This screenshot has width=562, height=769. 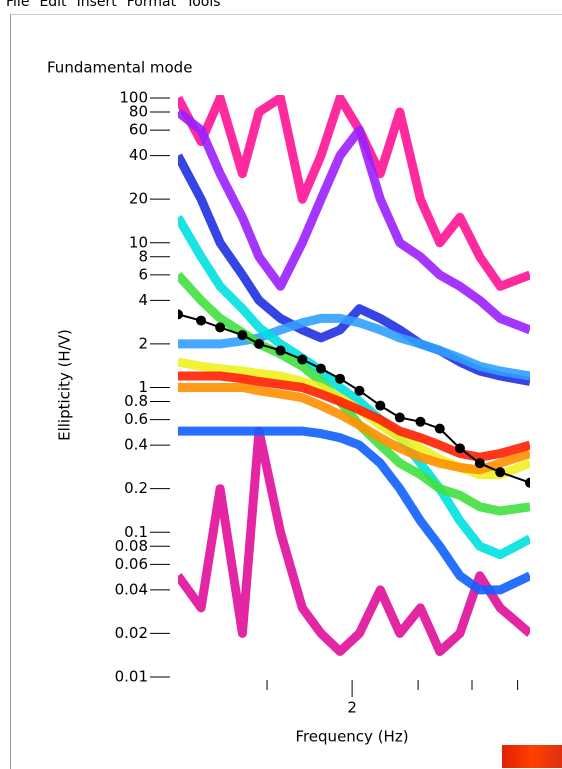 I want to click on y-tick-label: 0.08, so click(x=131, y=546).